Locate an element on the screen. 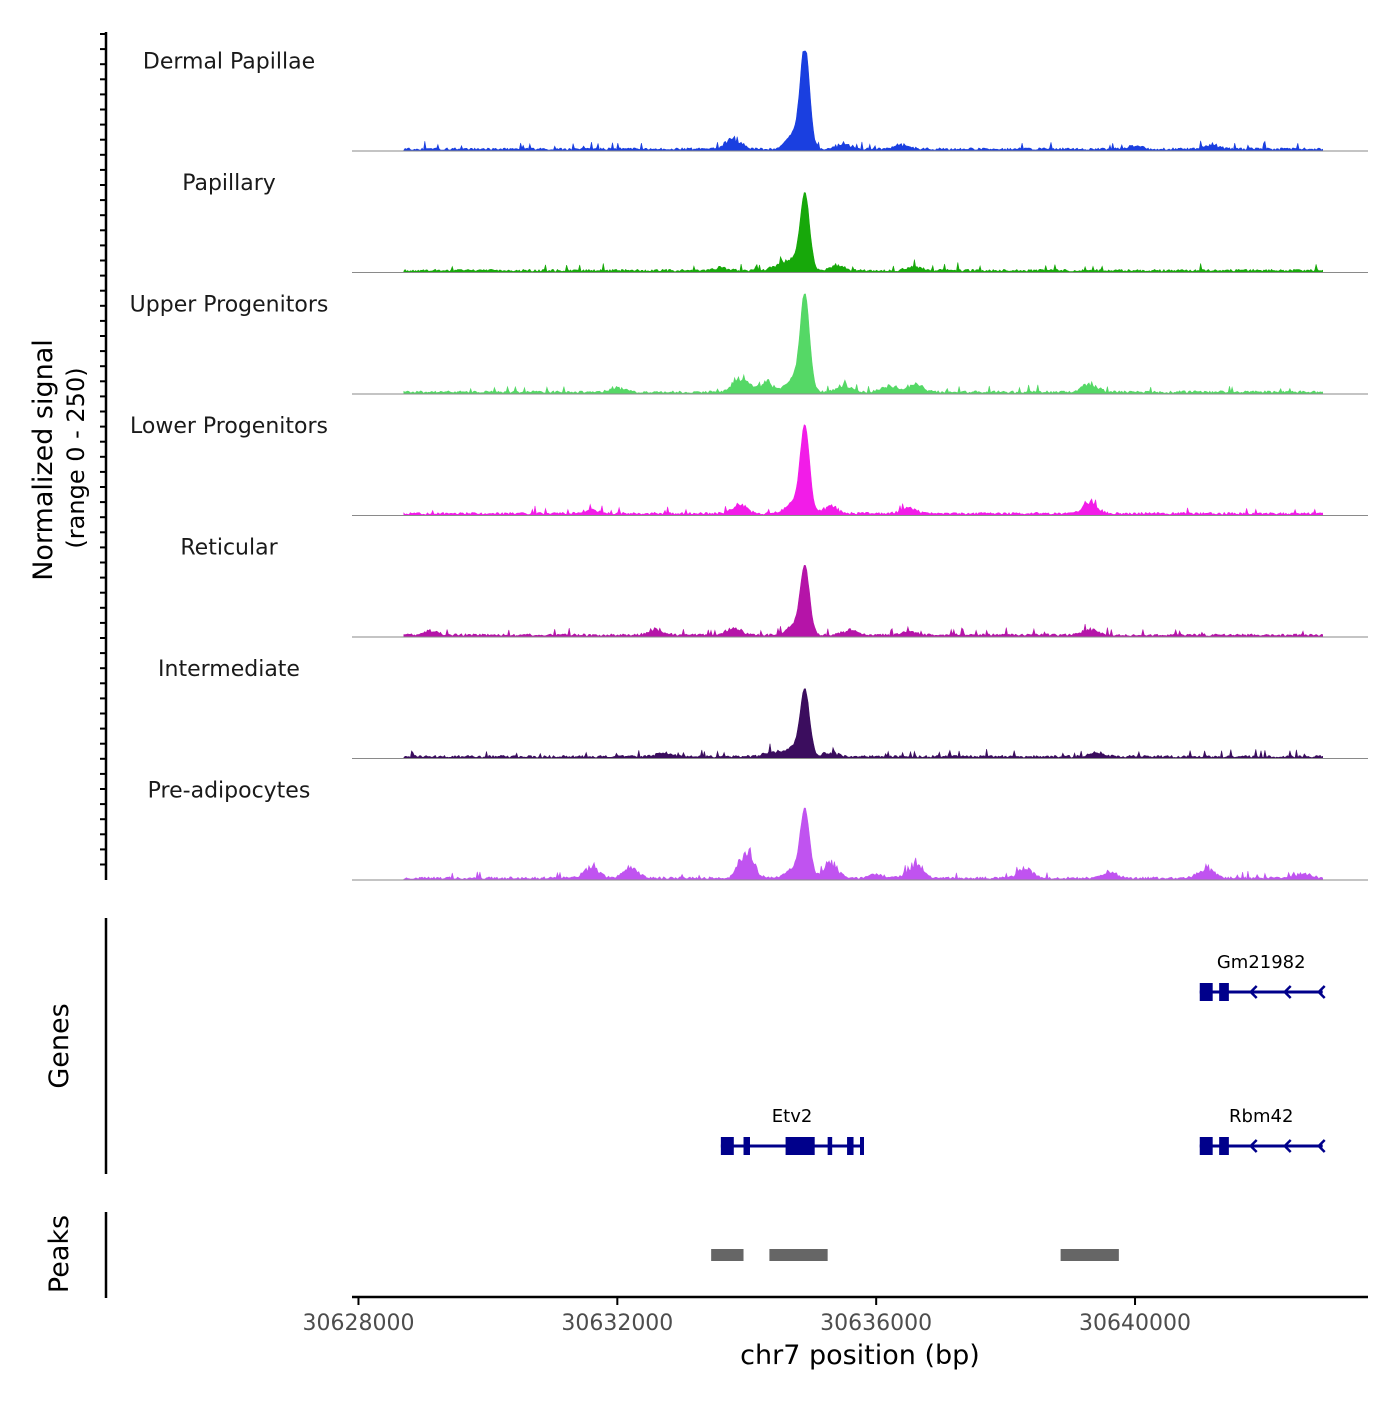  coverage-track-7: Pre-adipocytes is located at coordinates (758, 830).